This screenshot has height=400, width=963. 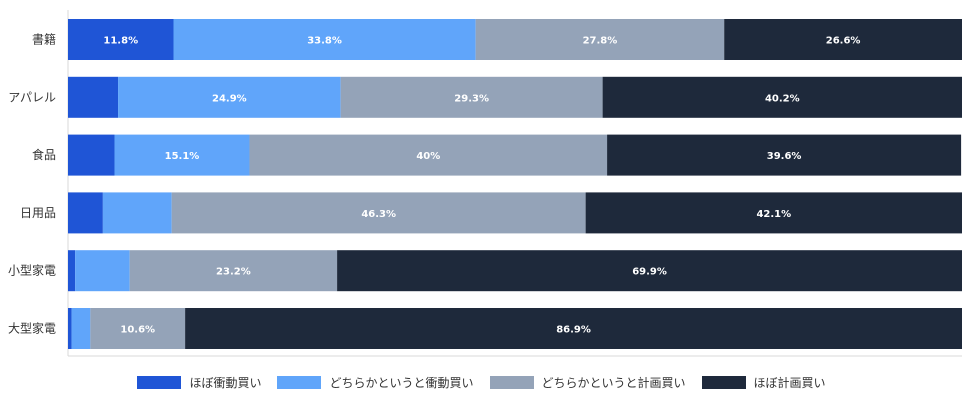 I want to click on data-label: 27.8%, so click(x=600, y=41).